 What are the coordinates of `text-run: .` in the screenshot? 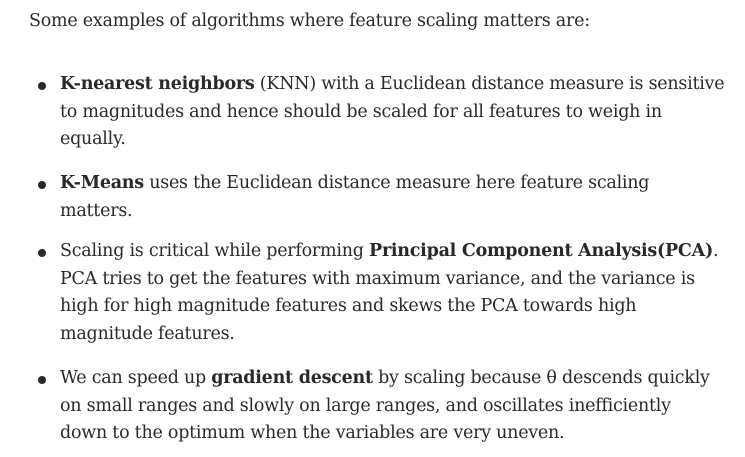 It's located at (715, 251).